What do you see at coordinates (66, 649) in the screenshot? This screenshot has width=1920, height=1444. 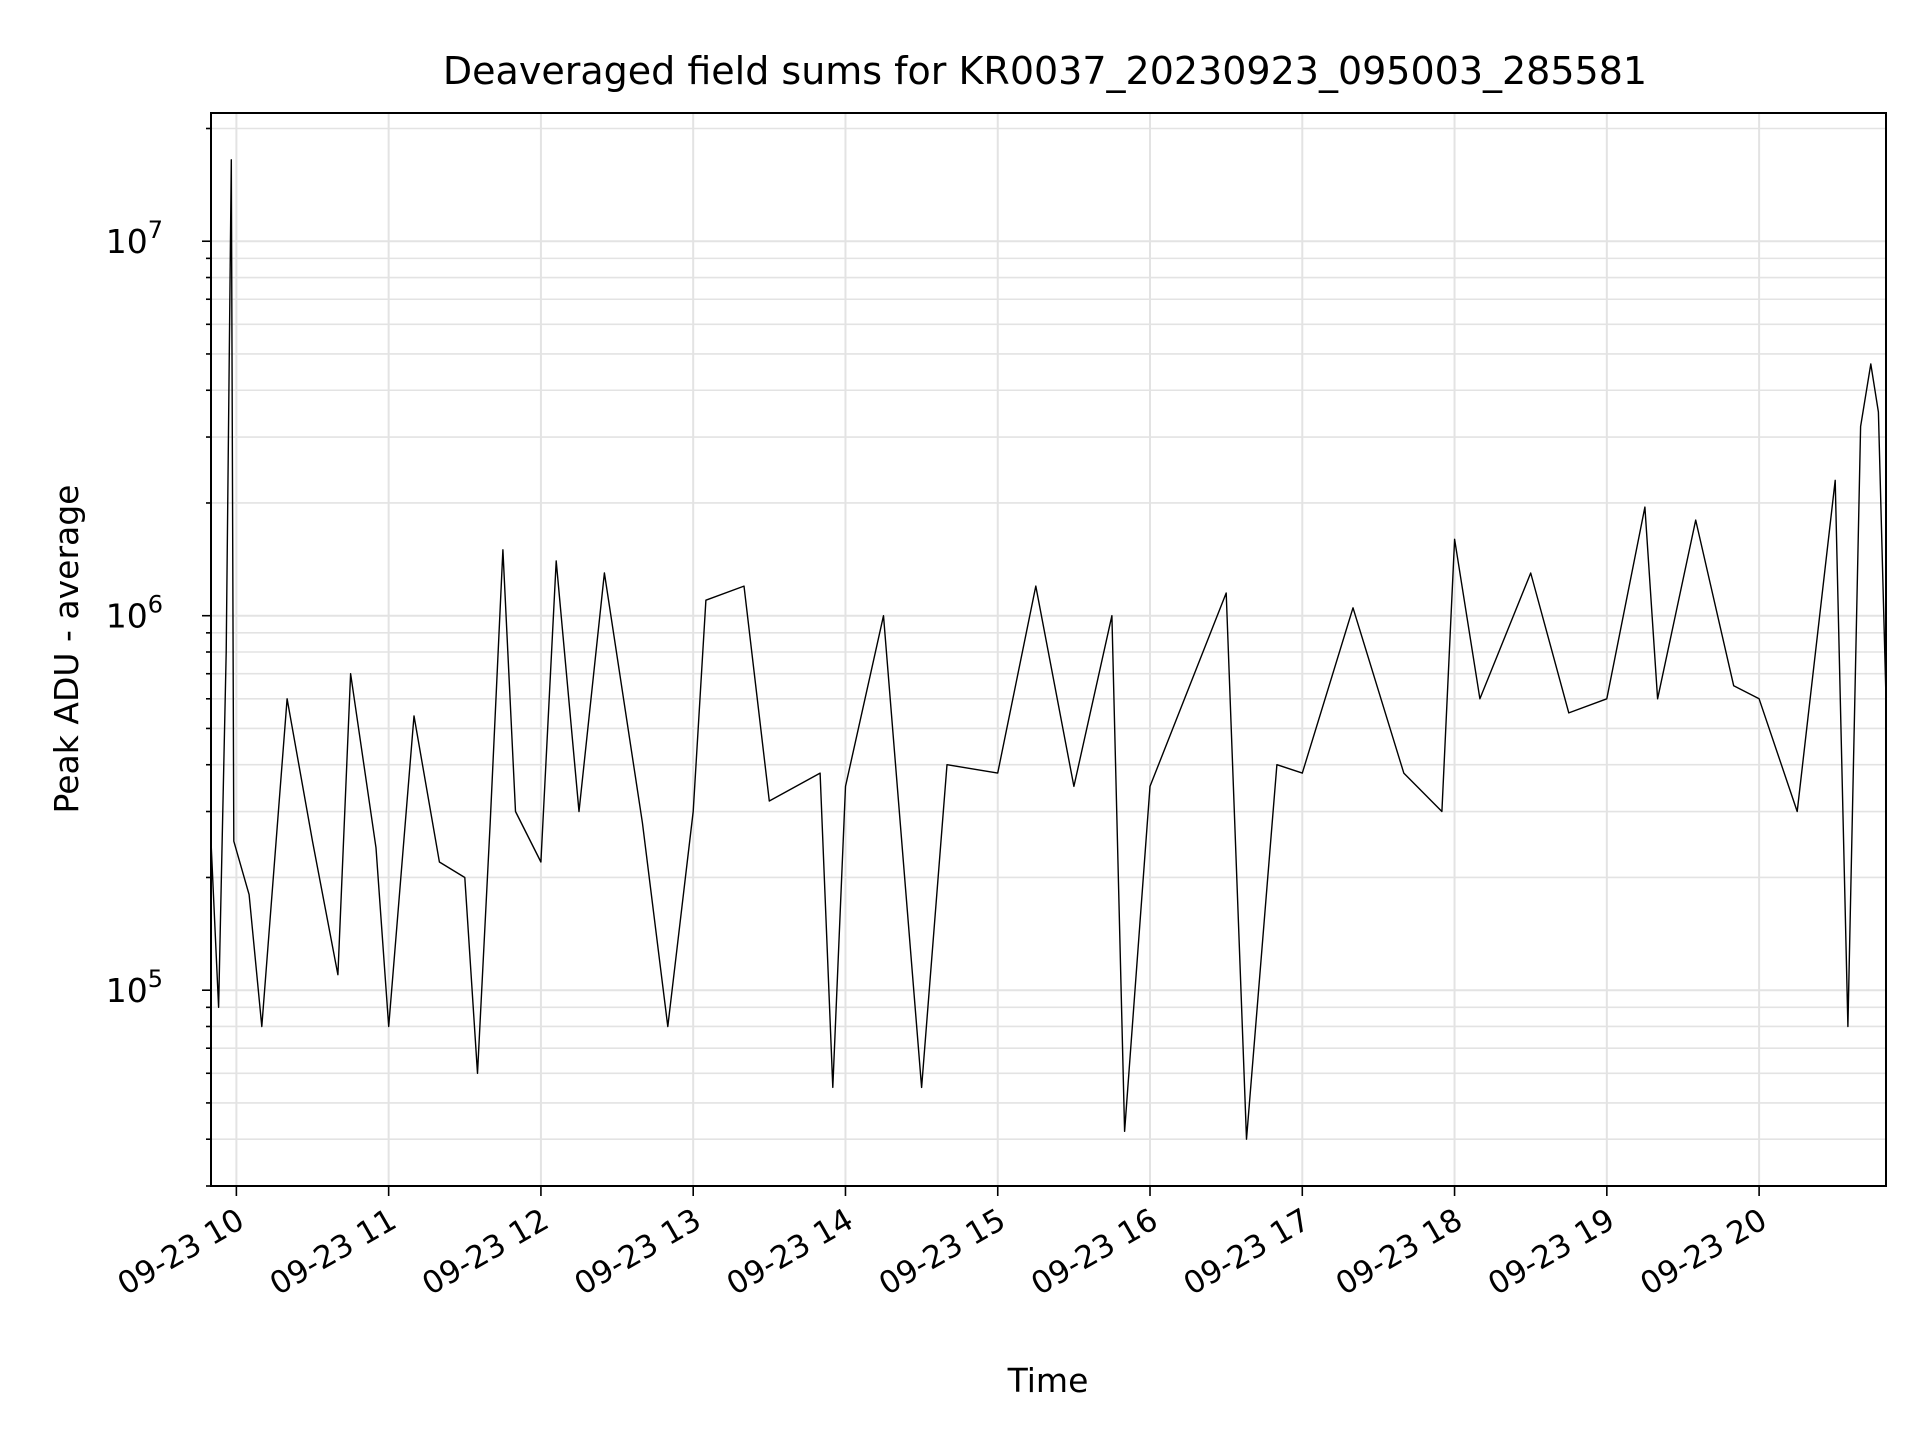 I see `y-axis-label: Peak ADU - average` at bounding box center [66, 649].